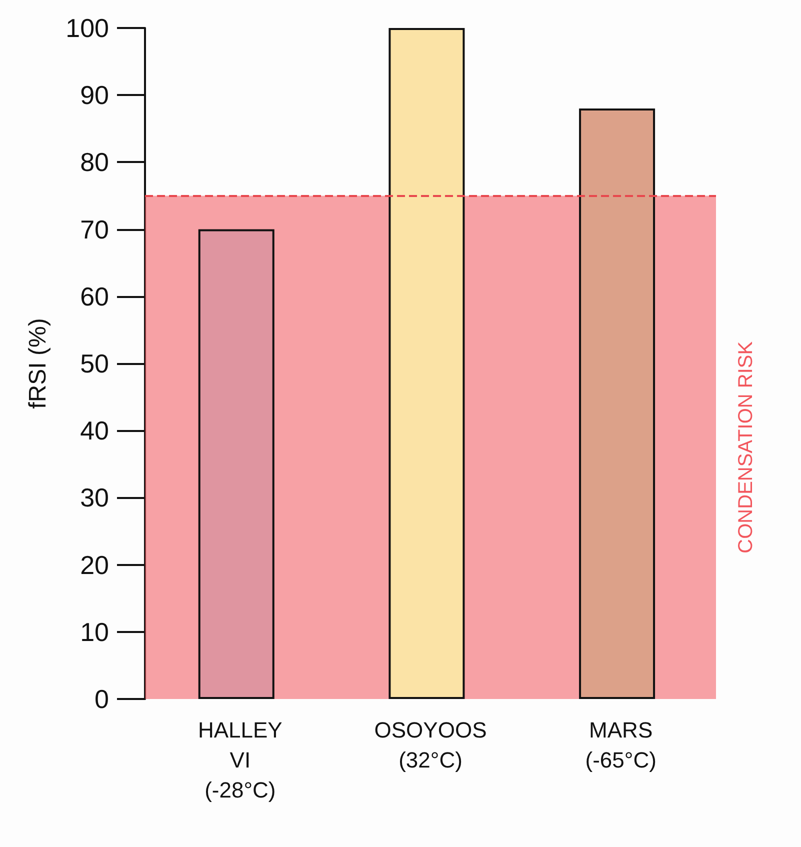 Image resolution: width=801 pixels, height=847 pixels. What do you see at coordinates (94, 497) in the screenshot?
I see `y-tick-label: 30` at bounding box center [94, 497].